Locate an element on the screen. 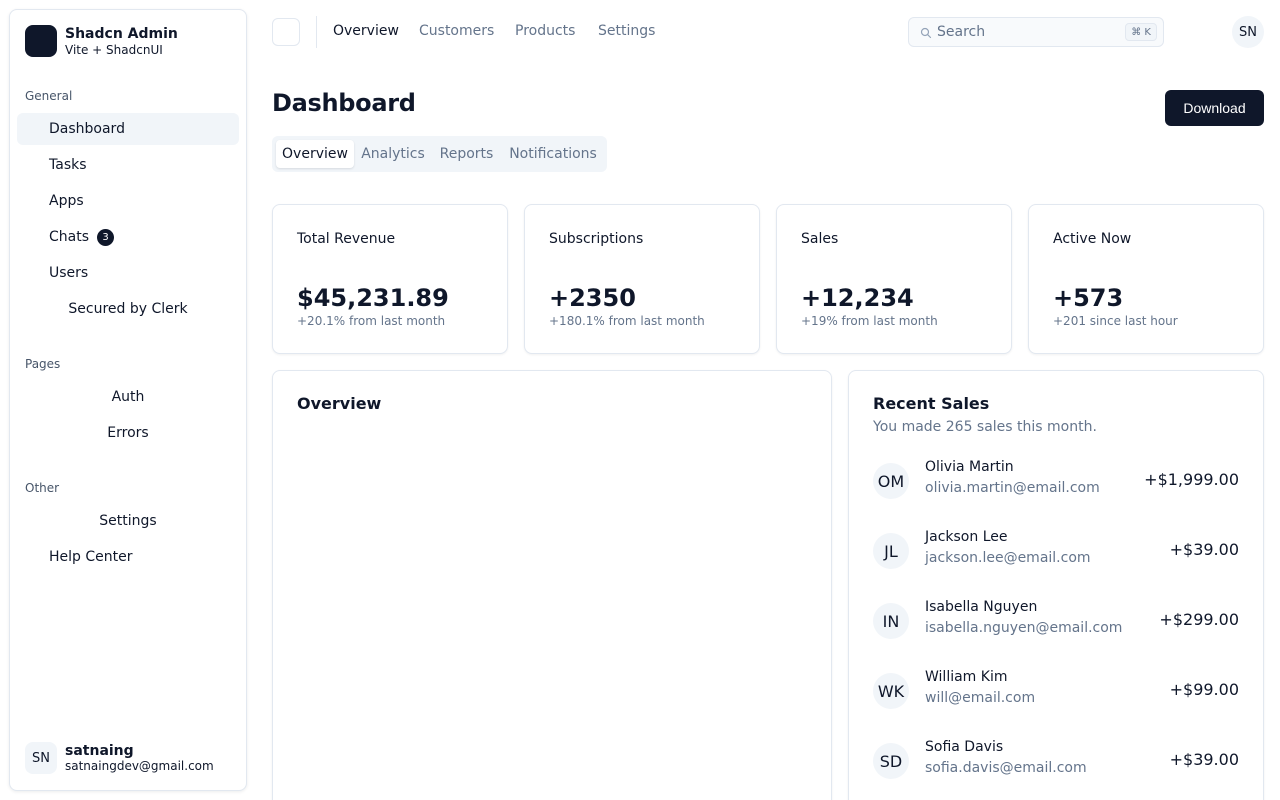 The image size is (1280, 800). overview-title: Overview is located at coordinates (339, 403).